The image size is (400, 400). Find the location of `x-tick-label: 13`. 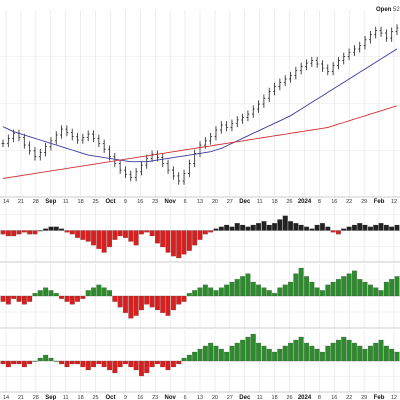

x-tick-label: 13 is located at coordinates (200, 202).